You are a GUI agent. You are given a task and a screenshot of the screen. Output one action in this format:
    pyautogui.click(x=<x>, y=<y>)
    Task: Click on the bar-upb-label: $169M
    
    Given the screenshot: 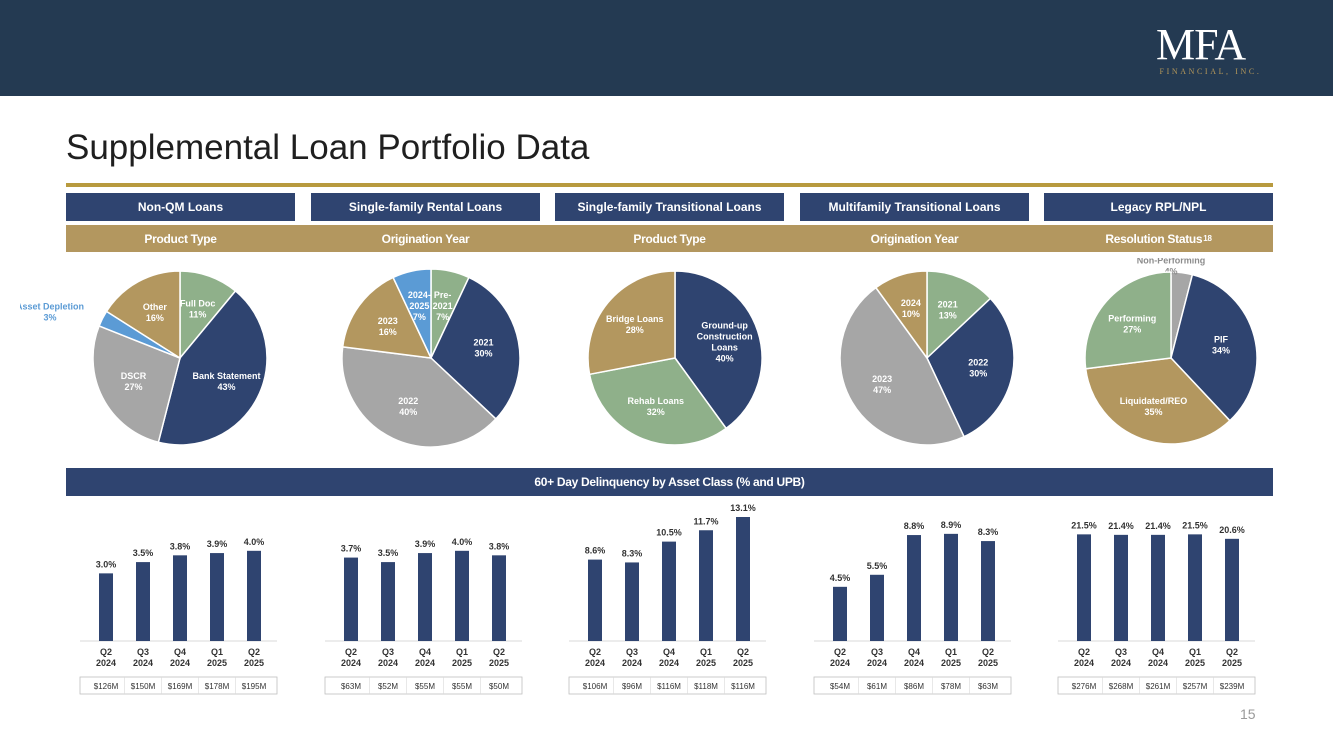 What is the action you would take?
    pyautogui.click(x=180, y=686)
    